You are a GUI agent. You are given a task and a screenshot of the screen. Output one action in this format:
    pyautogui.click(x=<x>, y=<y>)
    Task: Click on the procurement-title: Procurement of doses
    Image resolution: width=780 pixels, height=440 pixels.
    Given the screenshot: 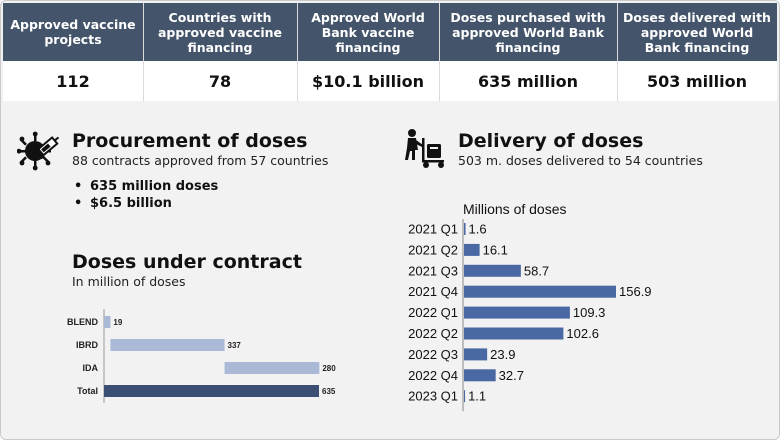 What is the action you would take?
    pyautogui.click(x=190, y=141)
    